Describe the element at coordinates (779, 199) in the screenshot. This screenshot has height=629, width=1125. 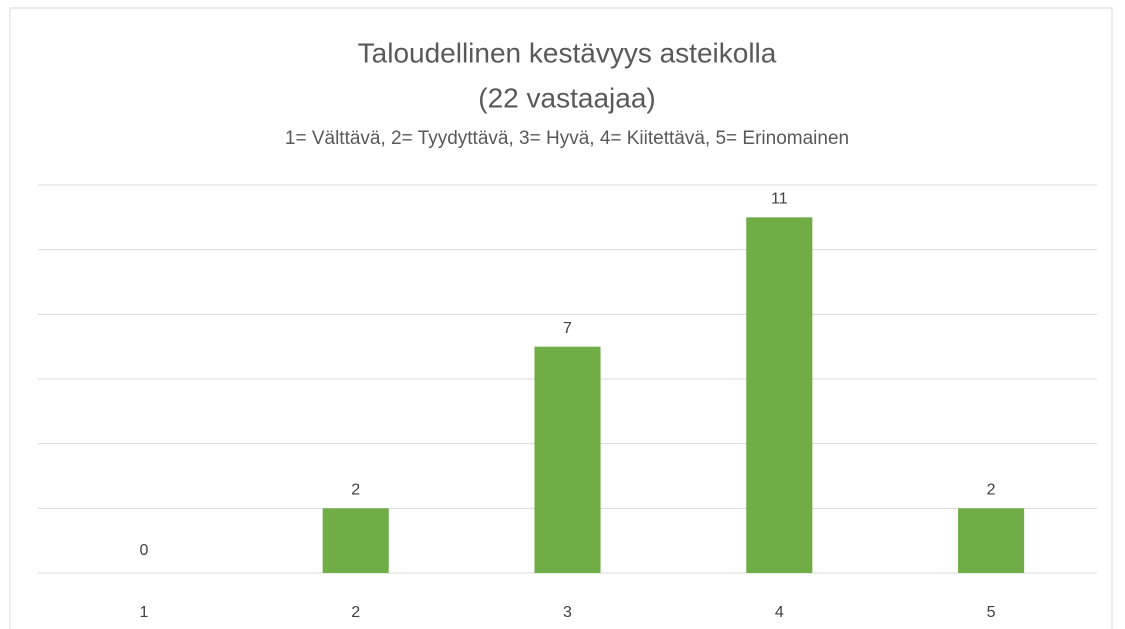
I see `data-label: 11` at that location.